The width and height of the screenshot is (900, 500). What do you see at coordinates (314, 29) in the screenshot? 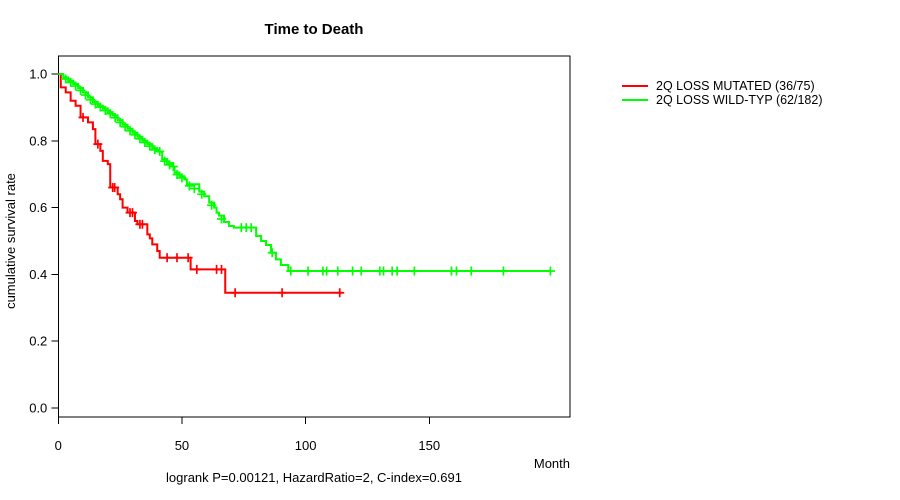
I see `chart-title: Time to Death` at bounding box center [314, 29].